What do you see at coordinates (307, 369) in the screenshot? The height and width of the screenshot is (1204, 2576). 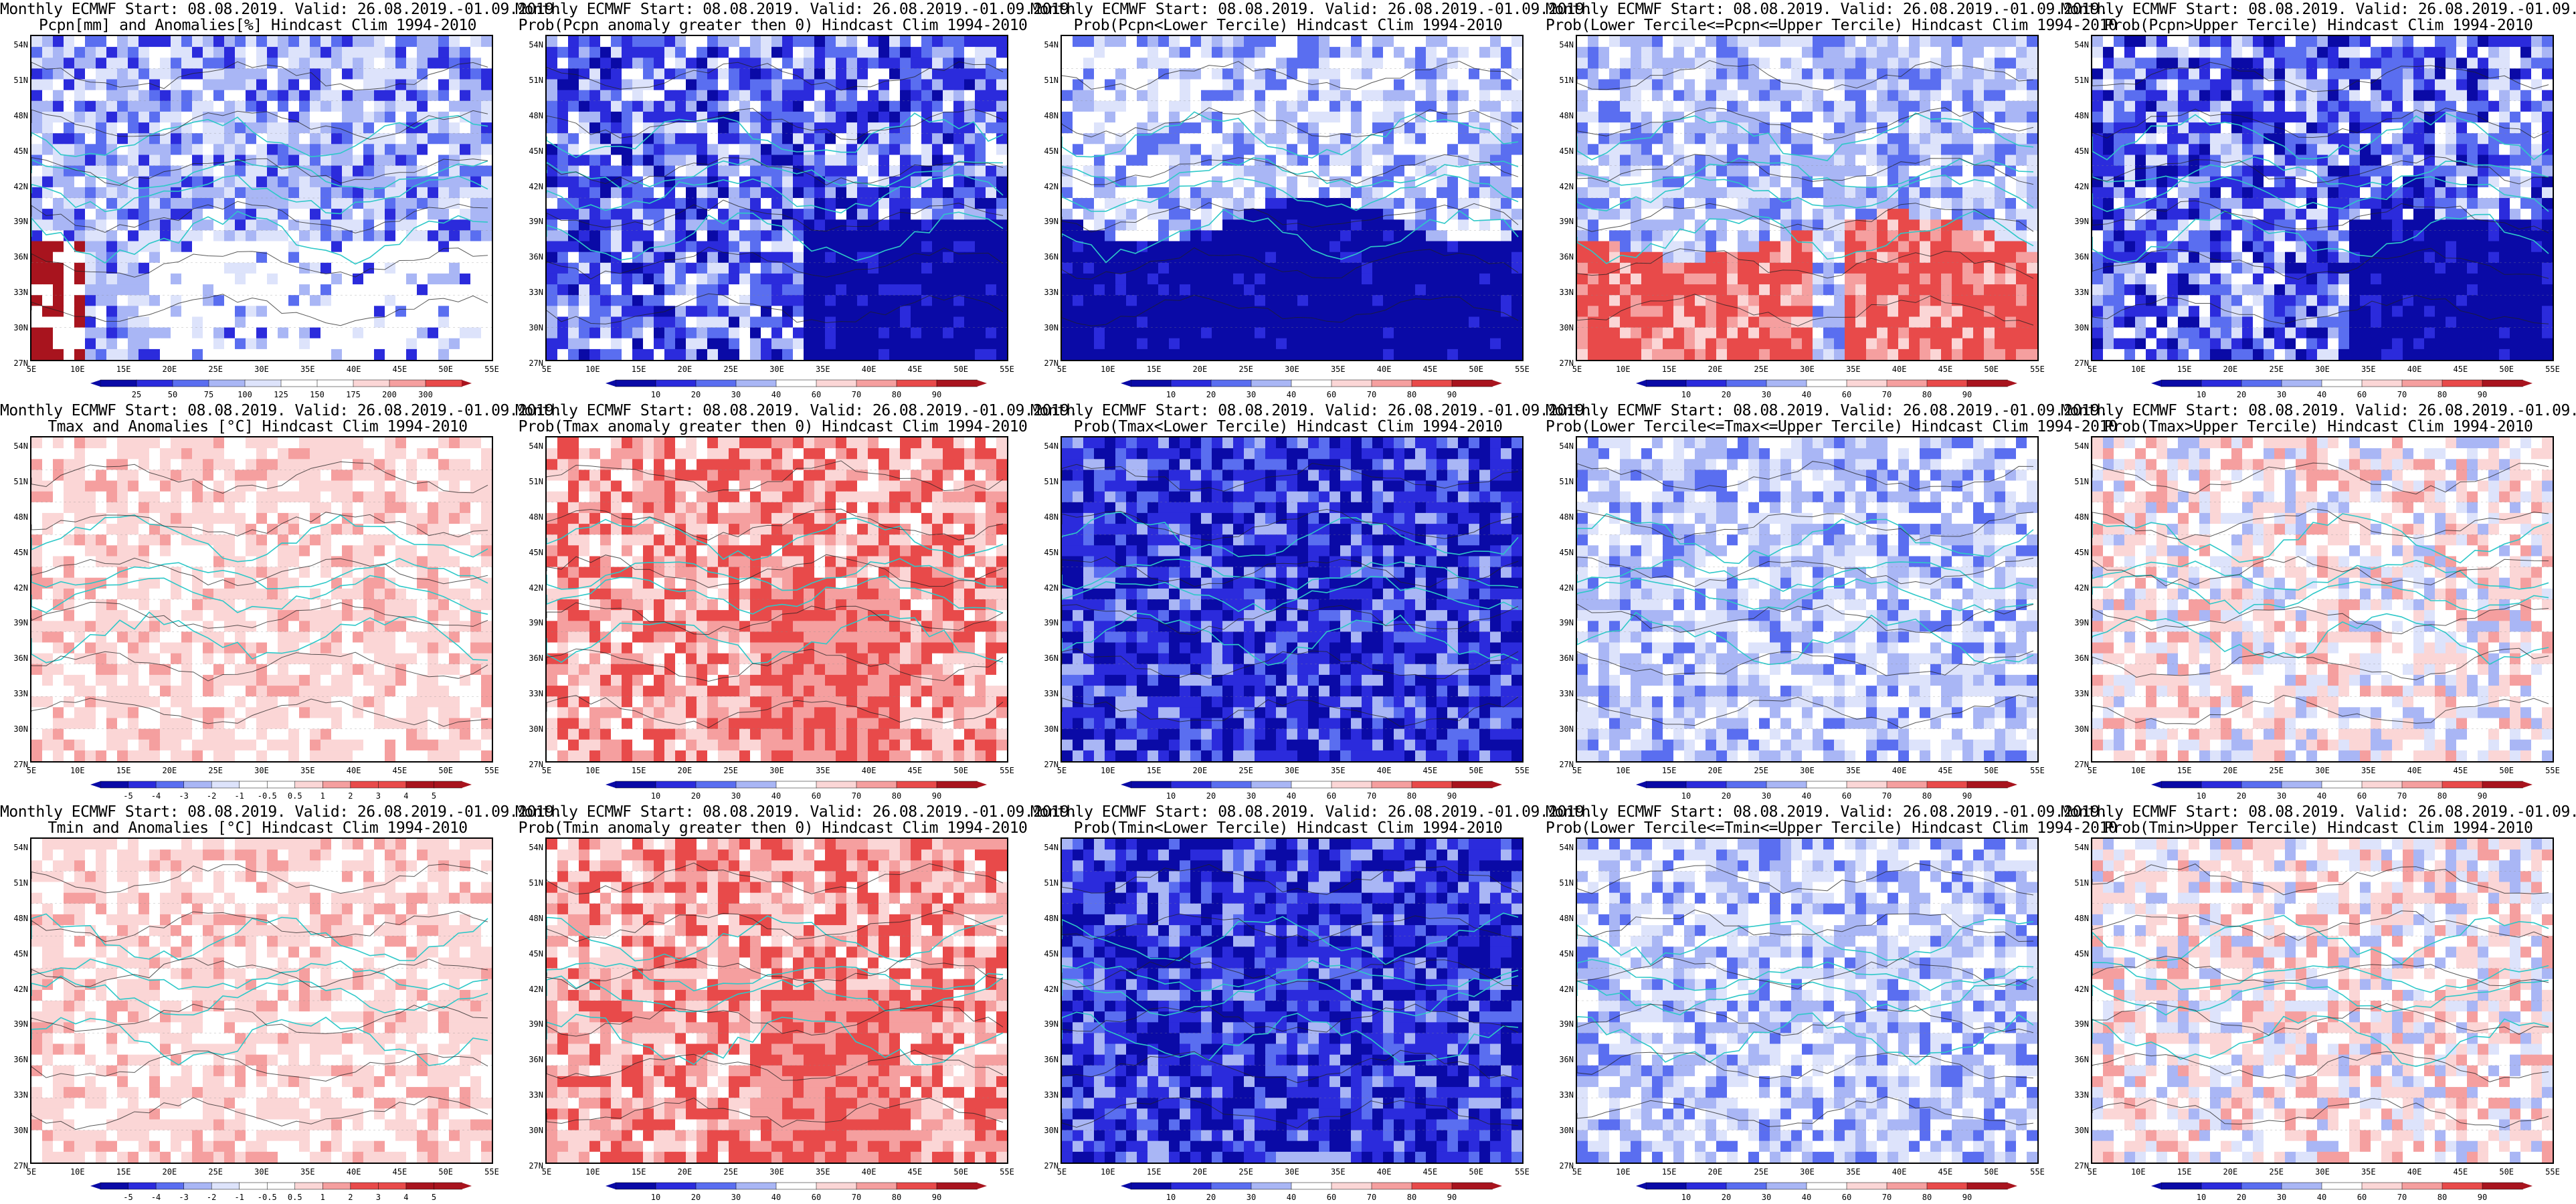 I see `lon-label: 35E` at bounding box center [307, 369].